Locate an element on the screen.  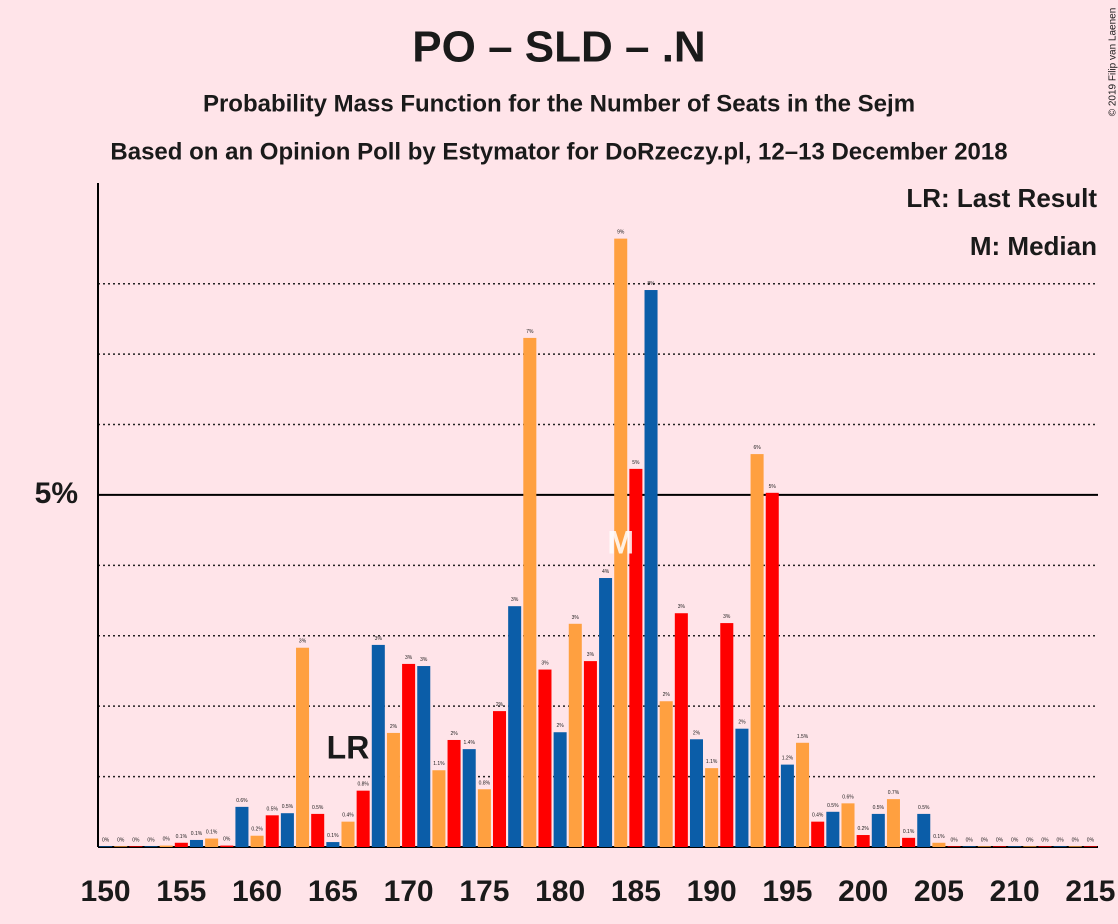
value-label: 0.8% is located at coordinates (363, 785).